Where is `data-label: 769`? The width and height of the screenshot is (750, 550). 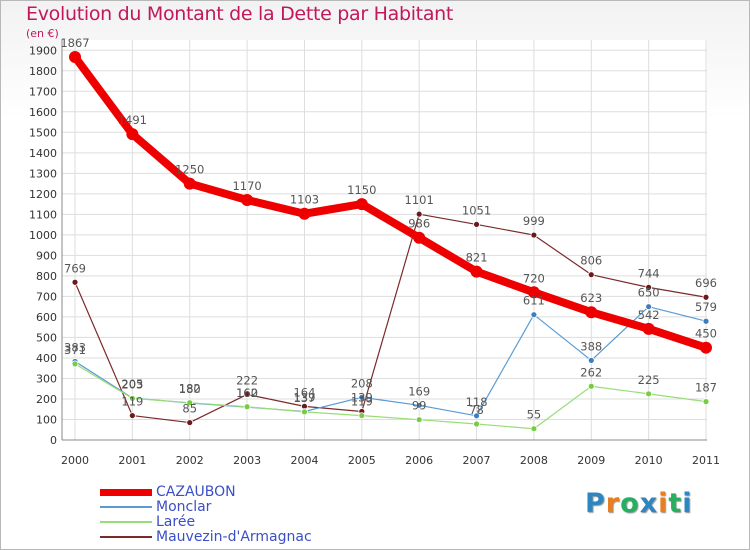
data-label: 769 is located at coordinates (75, 268).